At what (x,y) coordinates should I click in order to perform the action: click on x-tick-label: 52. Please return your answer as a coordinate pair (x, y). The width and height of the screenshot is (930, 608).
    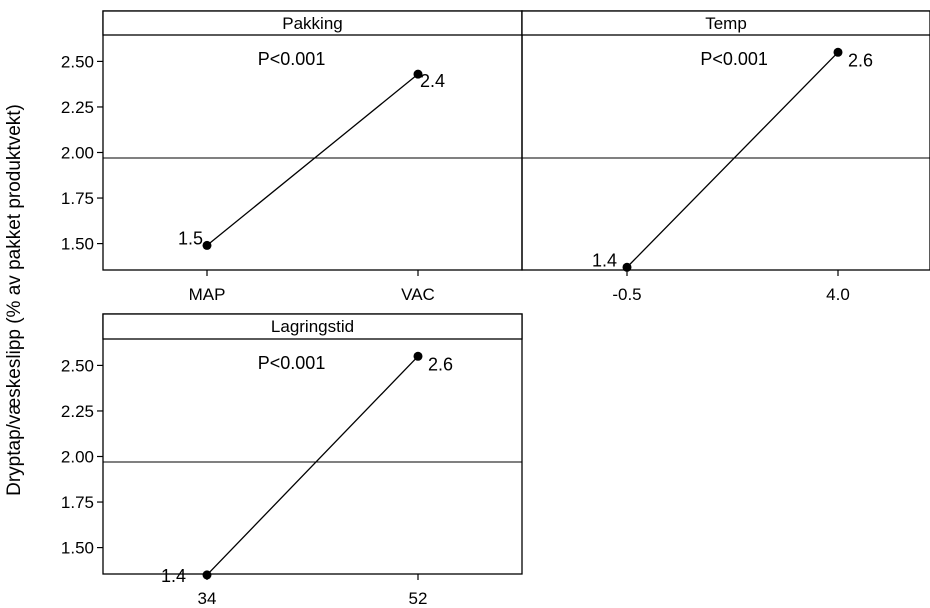
    Looking at the image, I should click on (418, 598).